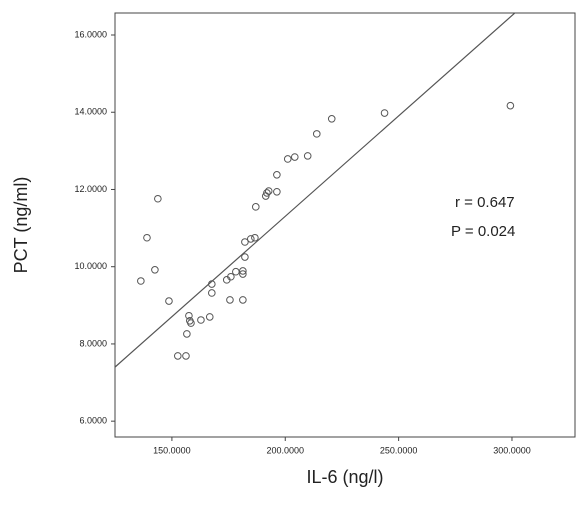 Image resolution: width=584 pixels, height=505 pixels. Describe the element at coordinates (93, 343) in the screenshot. I see `y-tick-label: 8.0000` at that location.